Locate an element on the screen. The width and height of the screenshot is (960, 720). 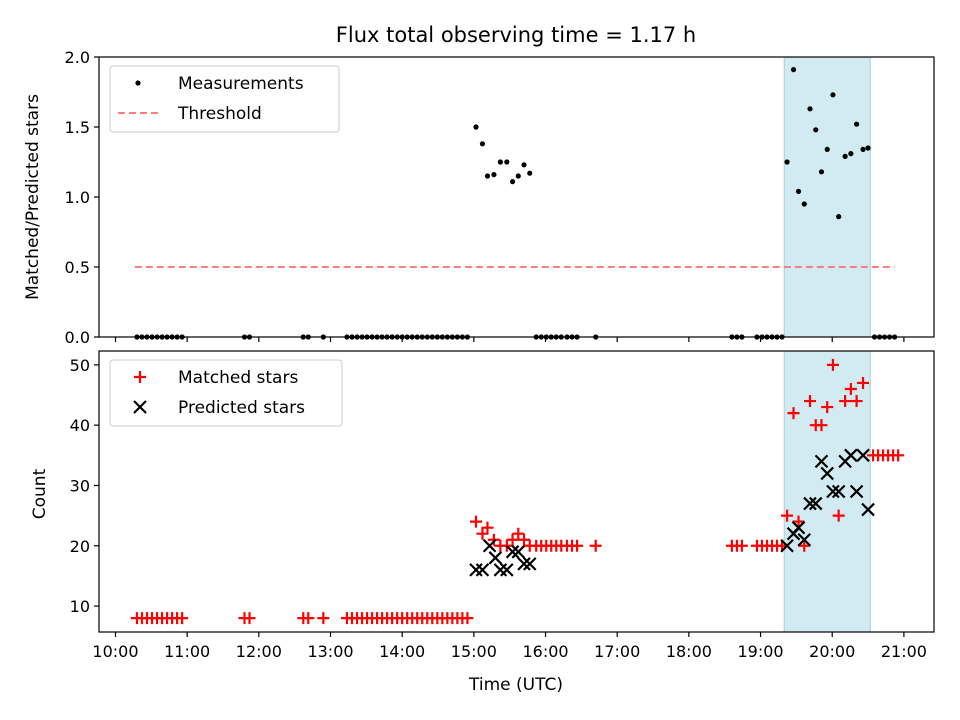
bottom-y-tick-label-1: 20 is located at coordinates (80, 546).